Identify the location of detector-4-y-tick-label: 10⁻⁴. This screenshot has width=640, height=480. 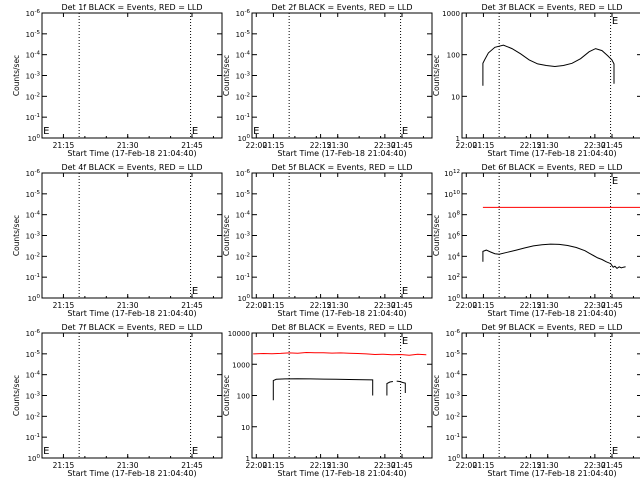
(33, 215).